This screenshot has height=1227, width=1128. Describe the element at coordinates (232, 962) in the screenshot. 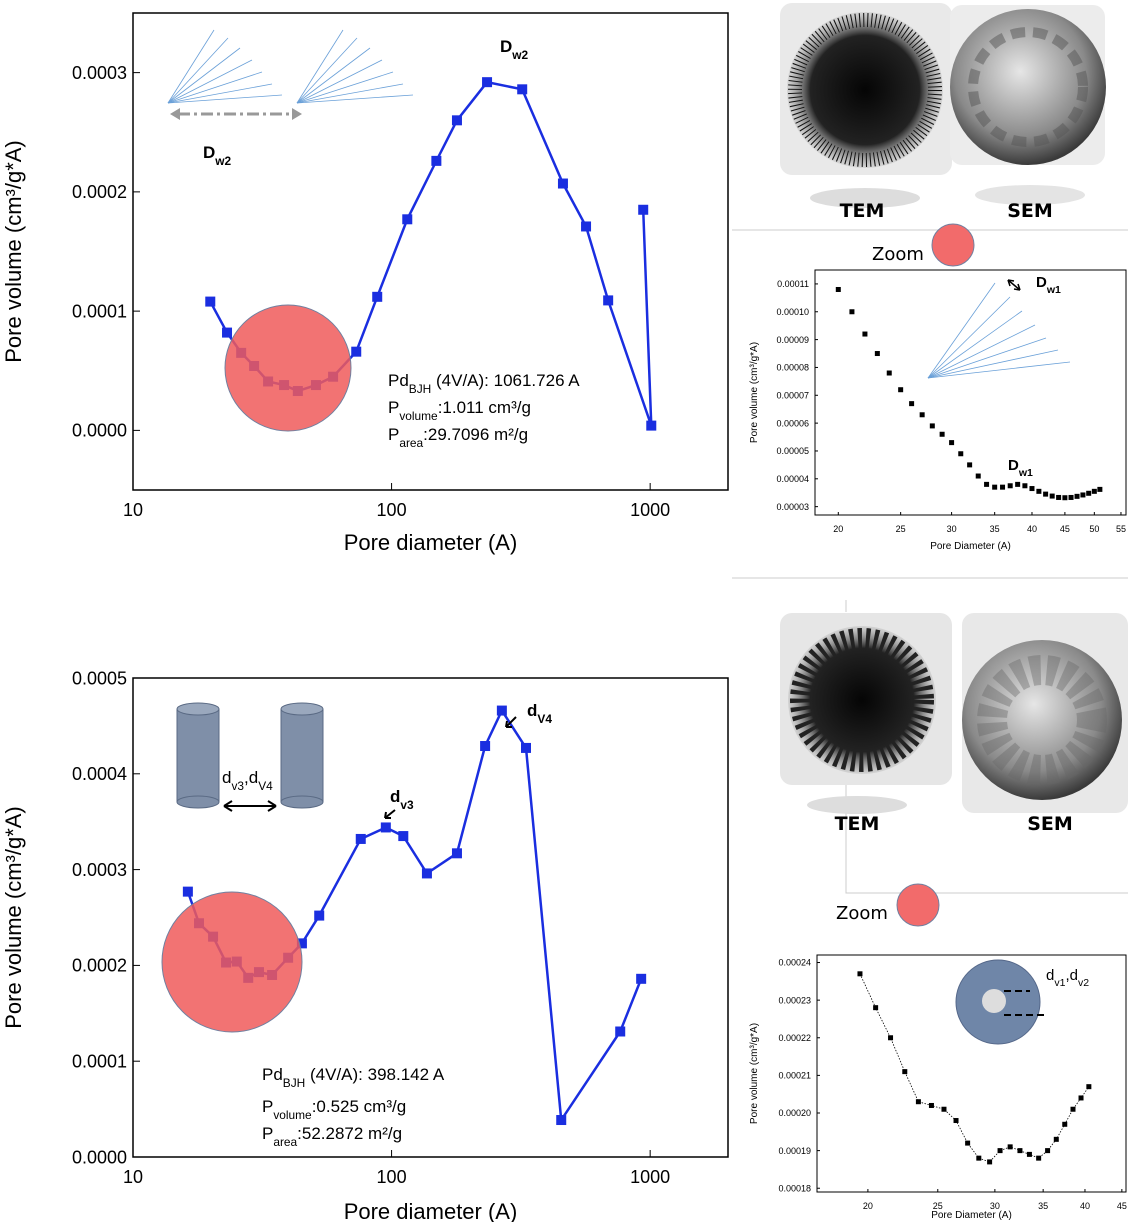

I see `zoom-circle` at that location.